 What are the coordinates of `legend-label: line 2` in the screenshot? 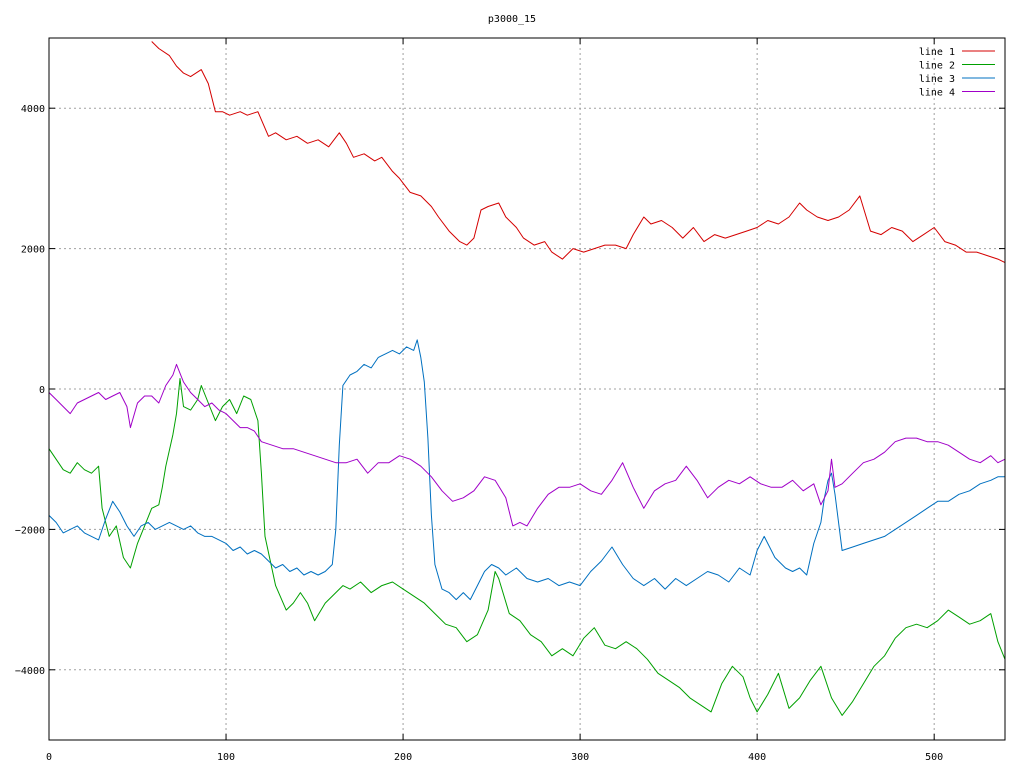 It's located at (937, 66).